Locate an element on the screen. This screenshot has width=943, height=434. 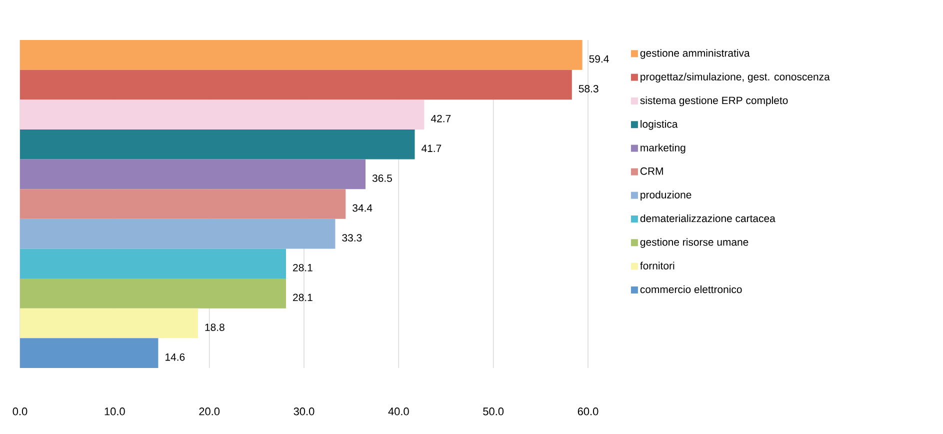
legend-label: progettaz/simulazione, gest. conoscenza is located at coordinates (735, 77).